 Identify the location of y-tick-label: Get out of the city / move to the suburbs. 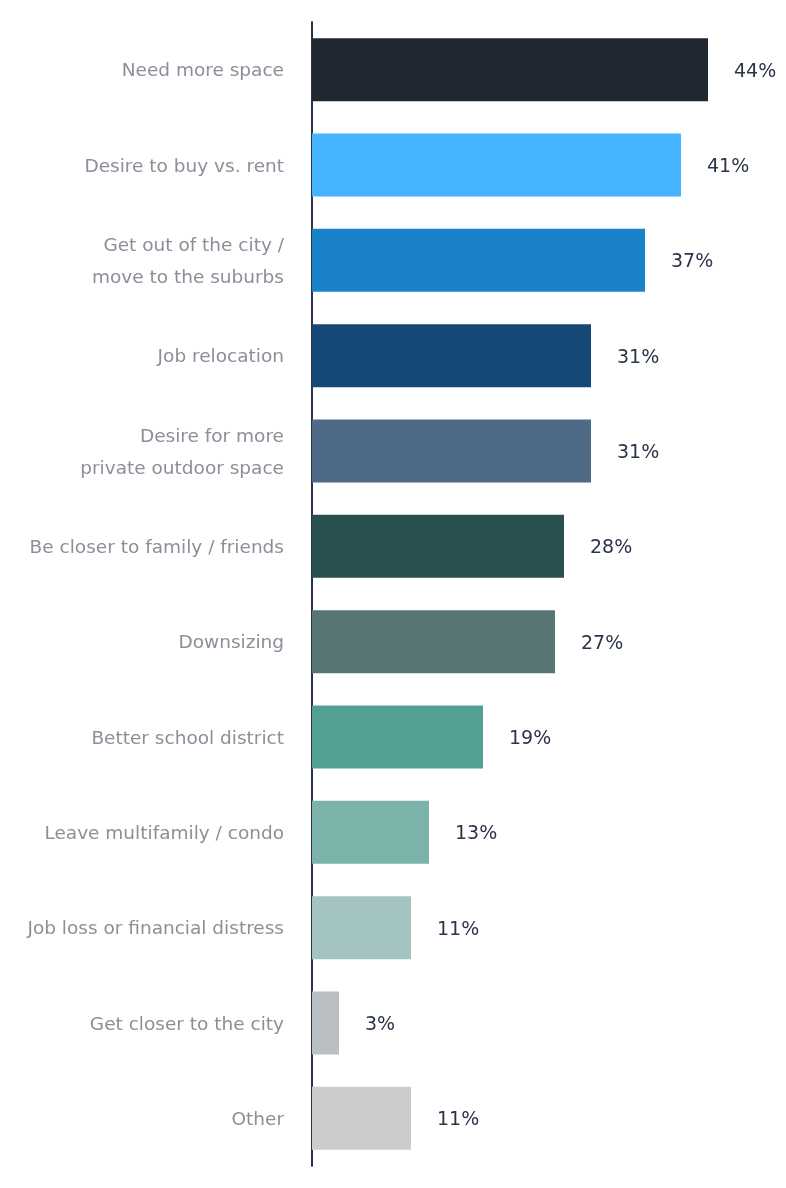
(188, 260).